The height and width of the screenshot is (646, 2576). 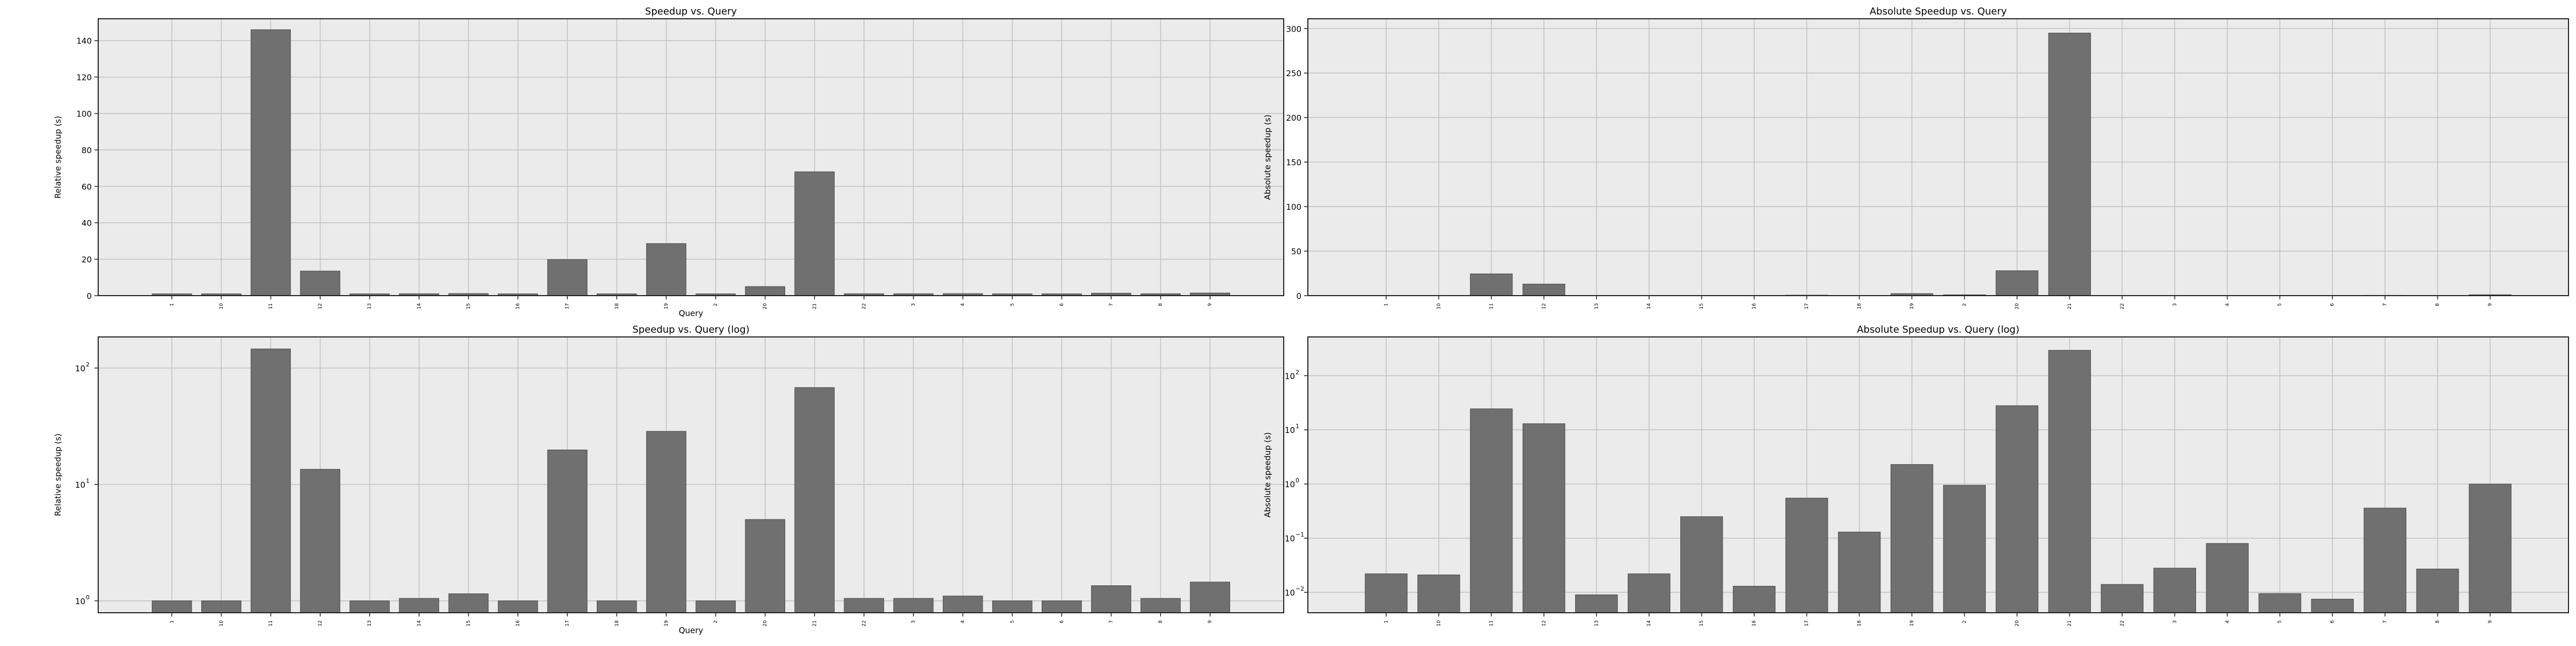 I want to click on x-tick-label: 20, so click(x=2017, y=623).